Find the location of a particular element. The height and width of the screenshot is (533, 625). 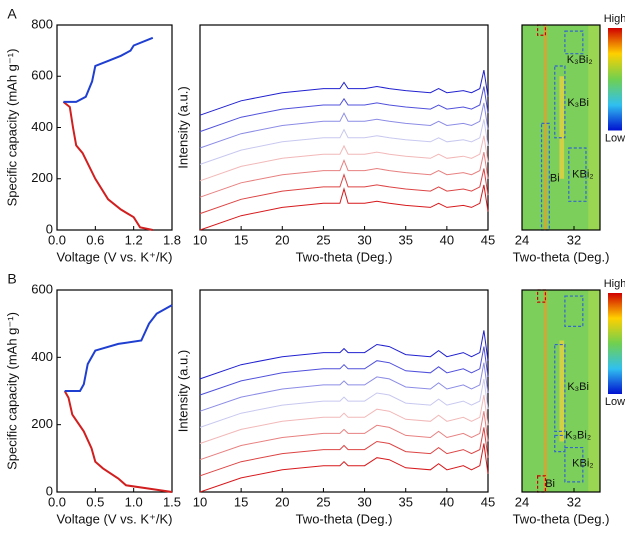

x-tick-label: 1.2 is located at coordinates (134, 239).